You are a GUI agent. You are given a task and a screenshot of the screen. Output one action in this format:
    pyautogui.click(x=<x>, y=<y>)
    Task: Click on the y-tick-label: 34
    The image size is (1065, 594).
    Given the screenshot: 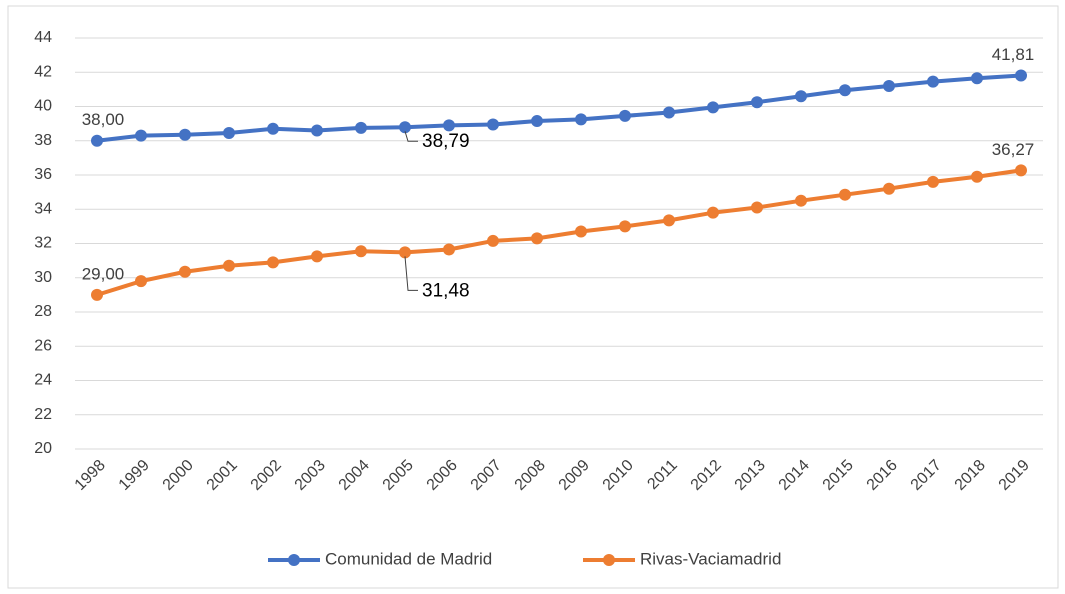 What is the action you would take?
    pyautogui.click(x=43, y=208)
    